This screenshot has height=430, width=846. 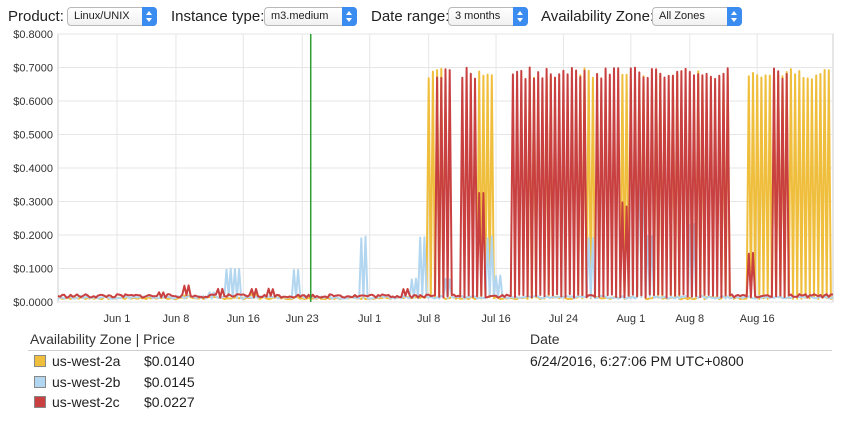 I want to click on y-tick-label: $0.0000, so click(x=33, y=303).